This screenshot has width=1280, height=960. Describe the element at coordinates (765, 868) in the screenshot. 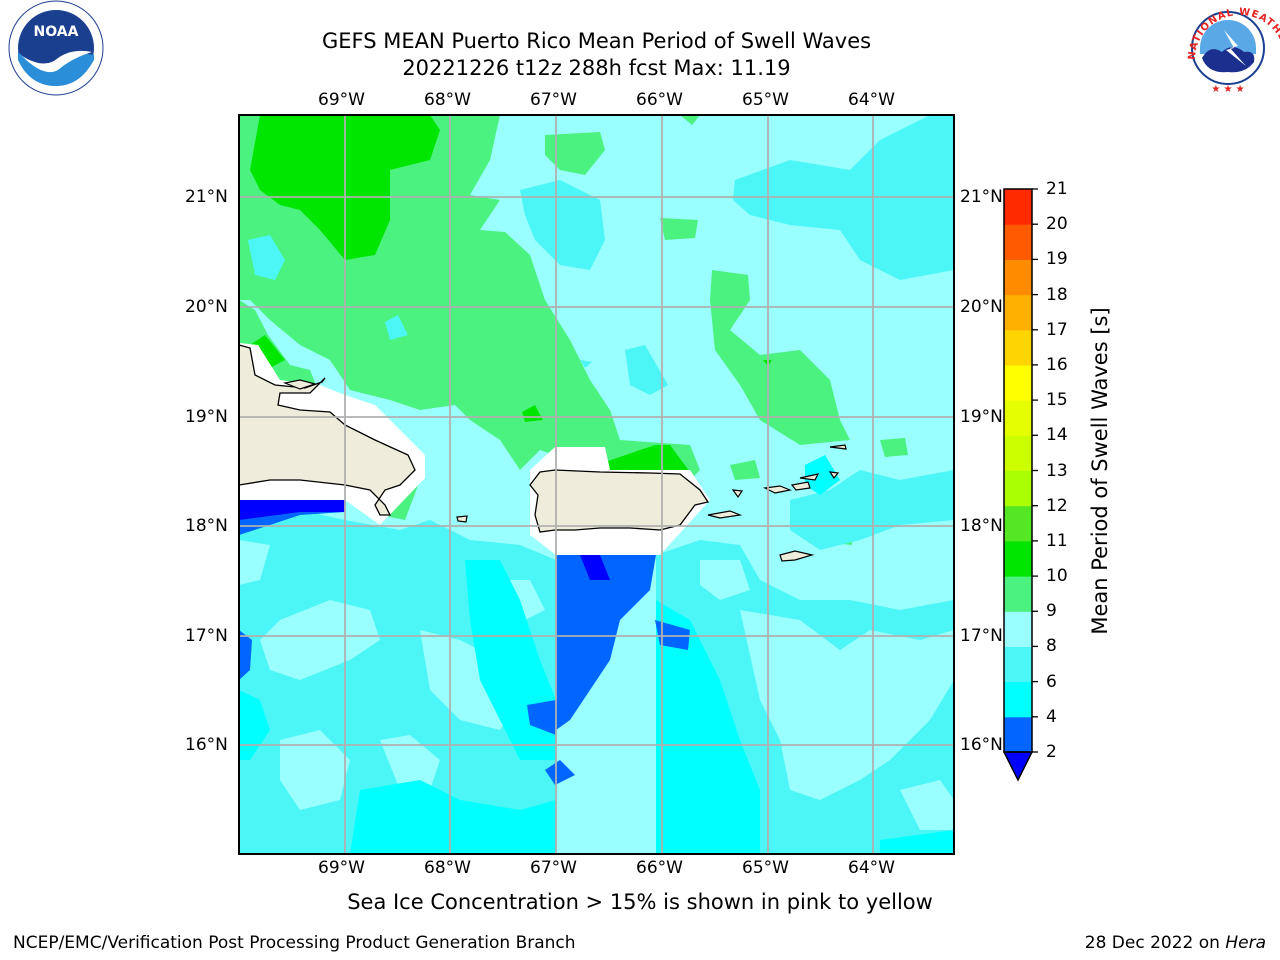

I see `lon-label-bottom: 65°W` at that location.